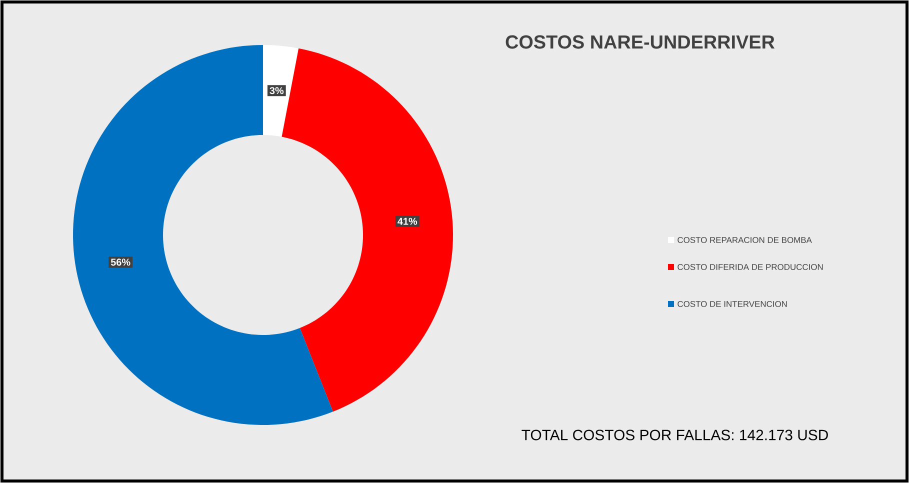 The width and height of the screenshot is (909, 483). Describe the element at coordinates (640, 42) in the screenshot. I see `chart-title: COSTOS NARE-UNDERRIVER` at that location.